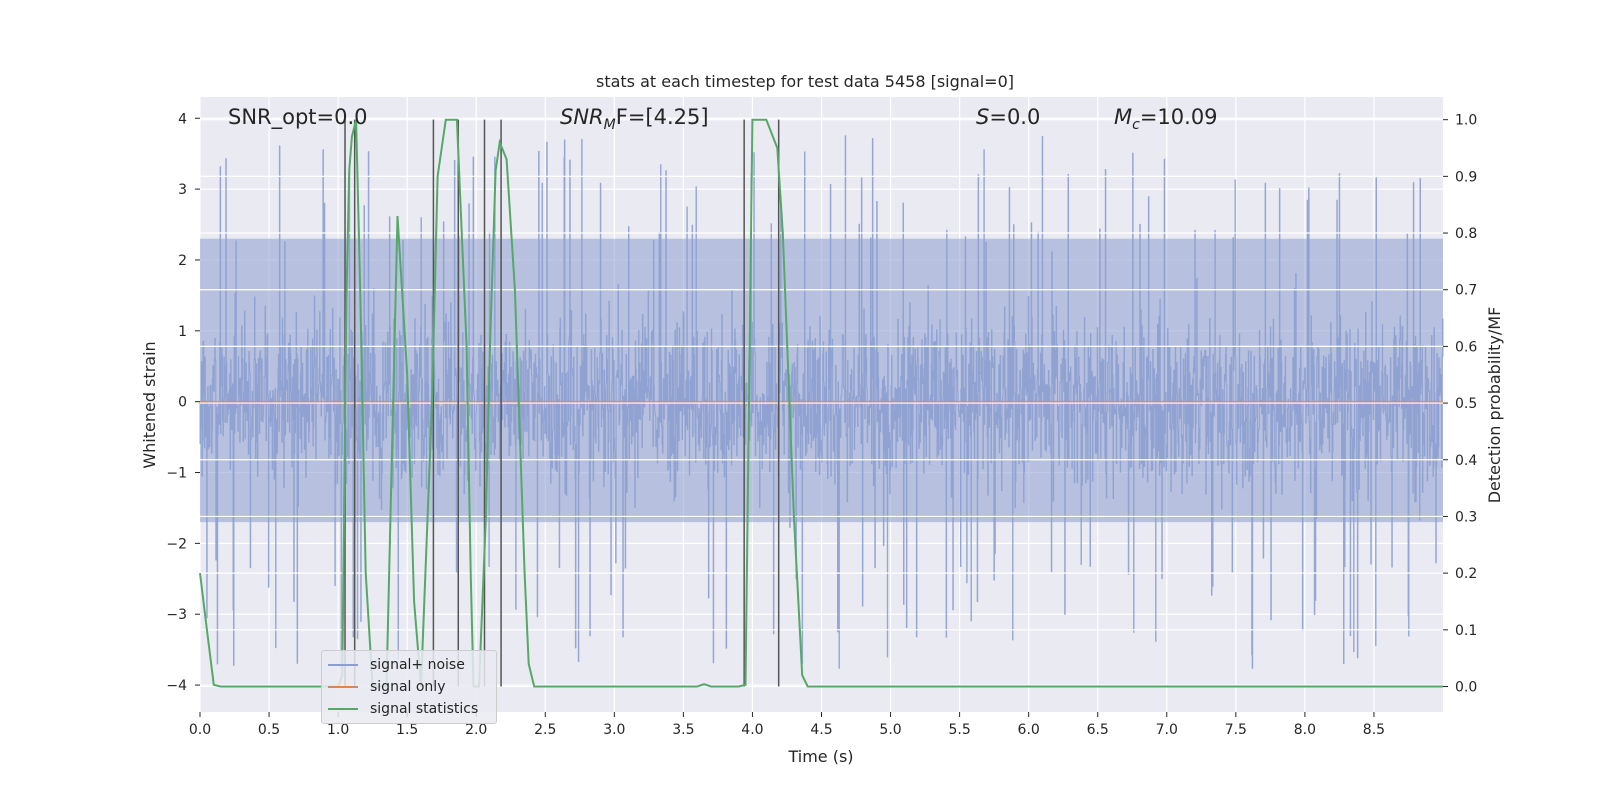 The height and width of the screenshot is (800, 1600). What do you see at coordinates (1466, 461) in the screenshot?
I see `y-right-tick-label-6: 0.4` at bounding box center [1466, 461].